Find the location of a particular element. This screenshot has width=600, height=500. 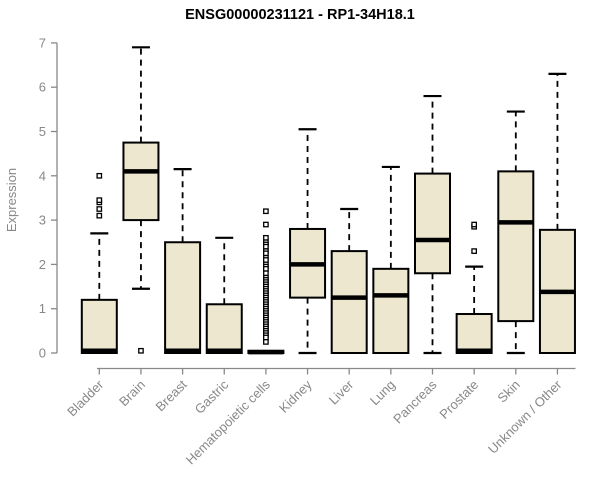

y-axis: 0 1 2 3 4 5 6 7 is located at coordinates (48, 198).